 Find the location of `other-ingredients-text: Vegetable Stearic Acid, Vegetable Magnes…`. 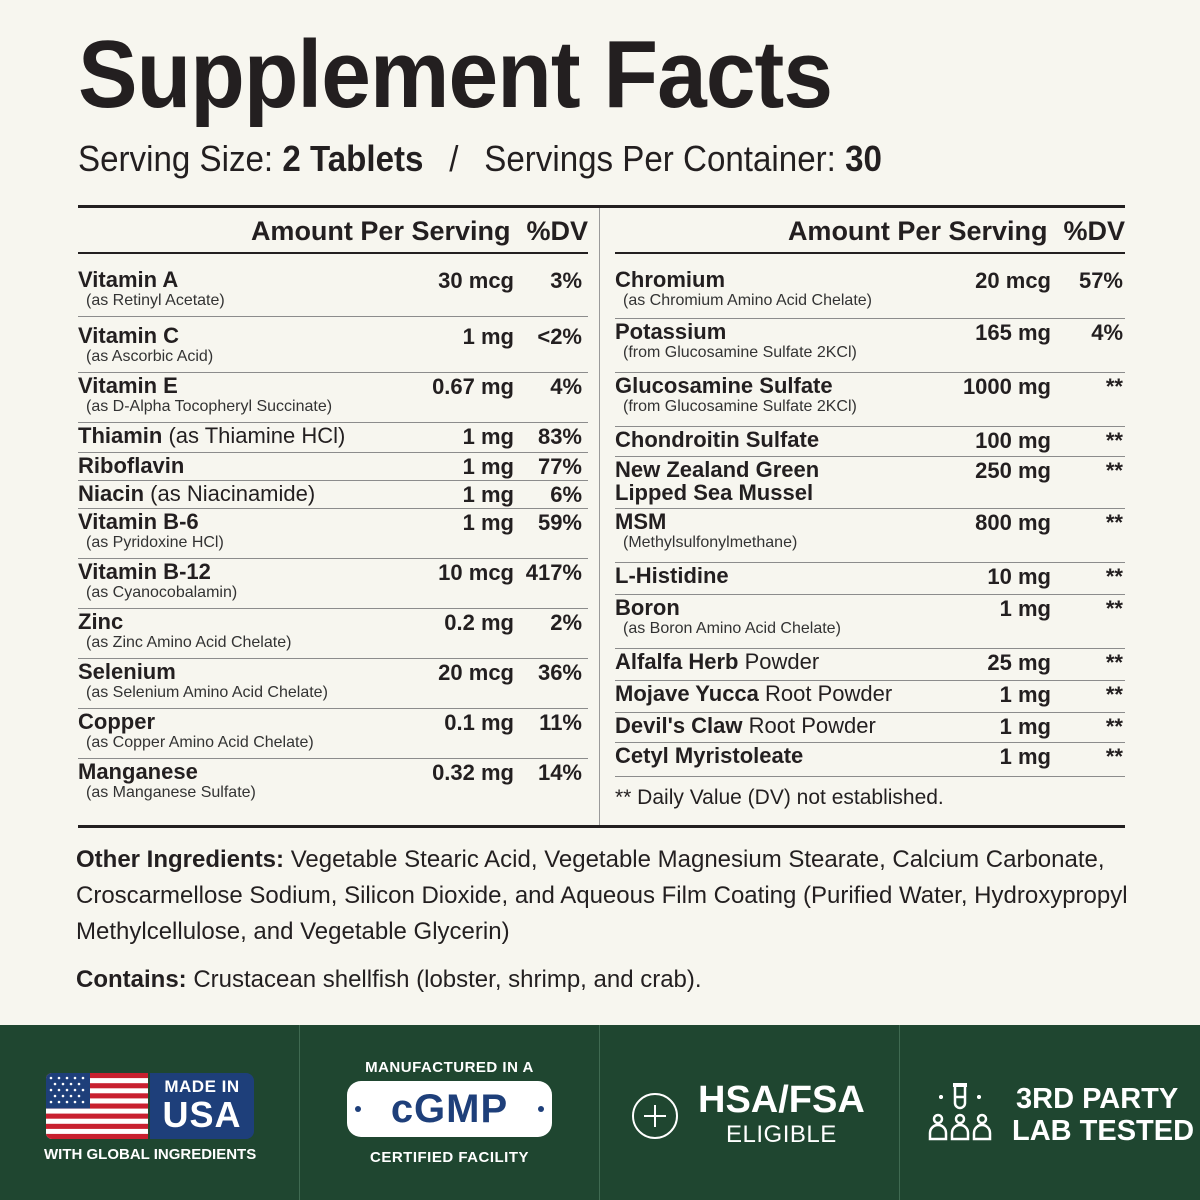

other-ingredients-text: Vegetable Stearic Acid, Vegetable Magnes… is located at coordinates (602, 895).